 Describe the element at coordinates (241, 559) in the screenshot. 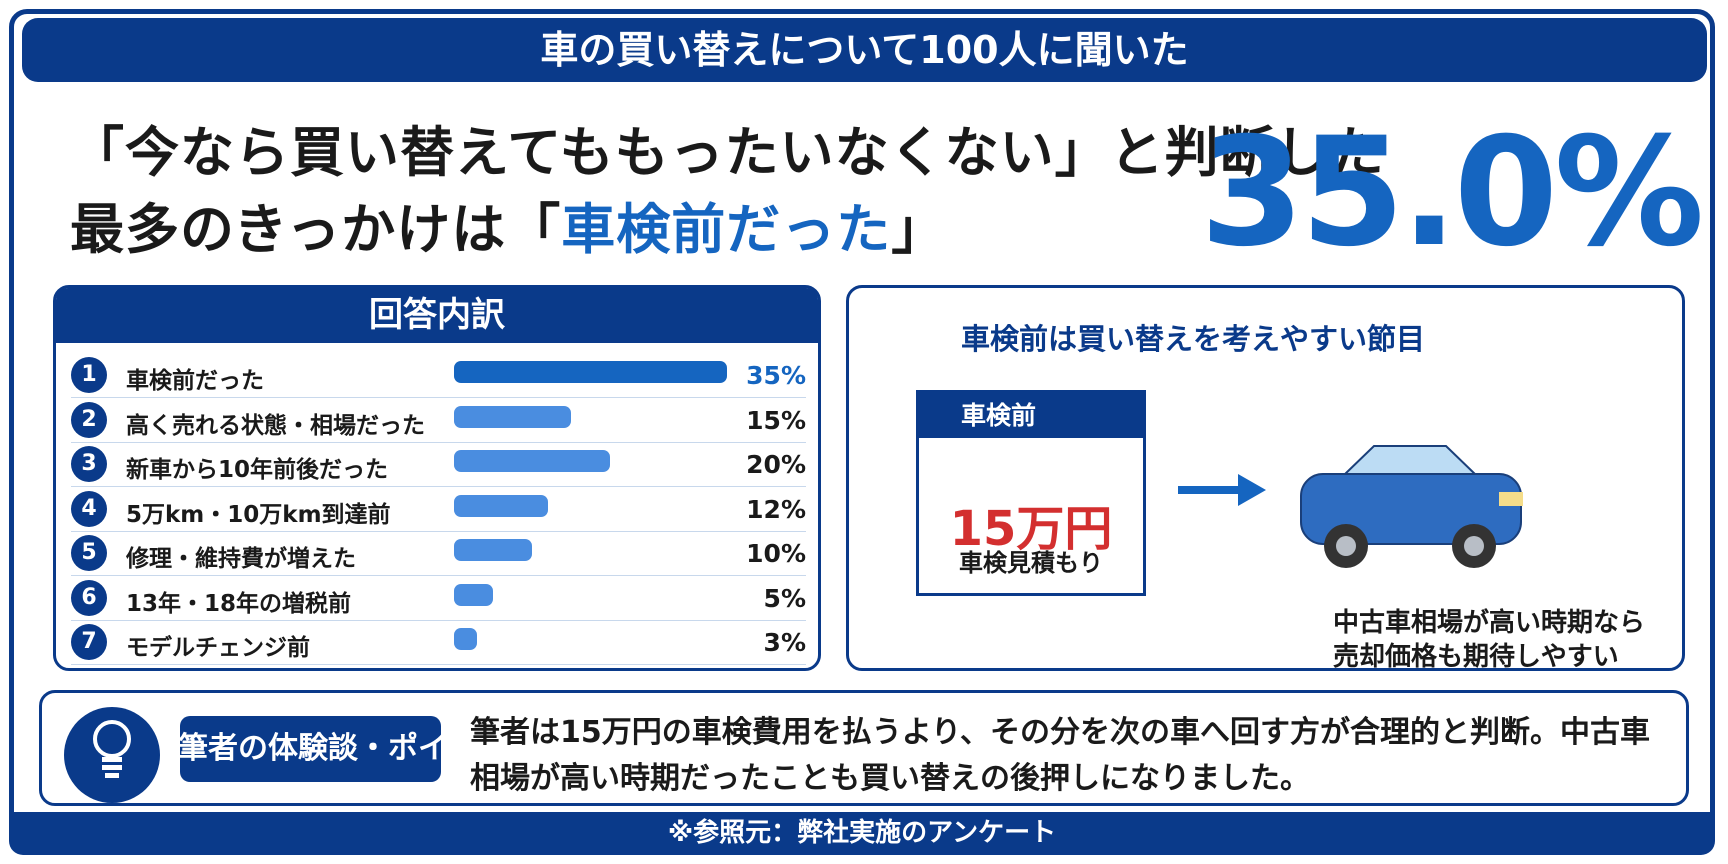

I see `category-label: 修理・維持費が増えた` at that location.